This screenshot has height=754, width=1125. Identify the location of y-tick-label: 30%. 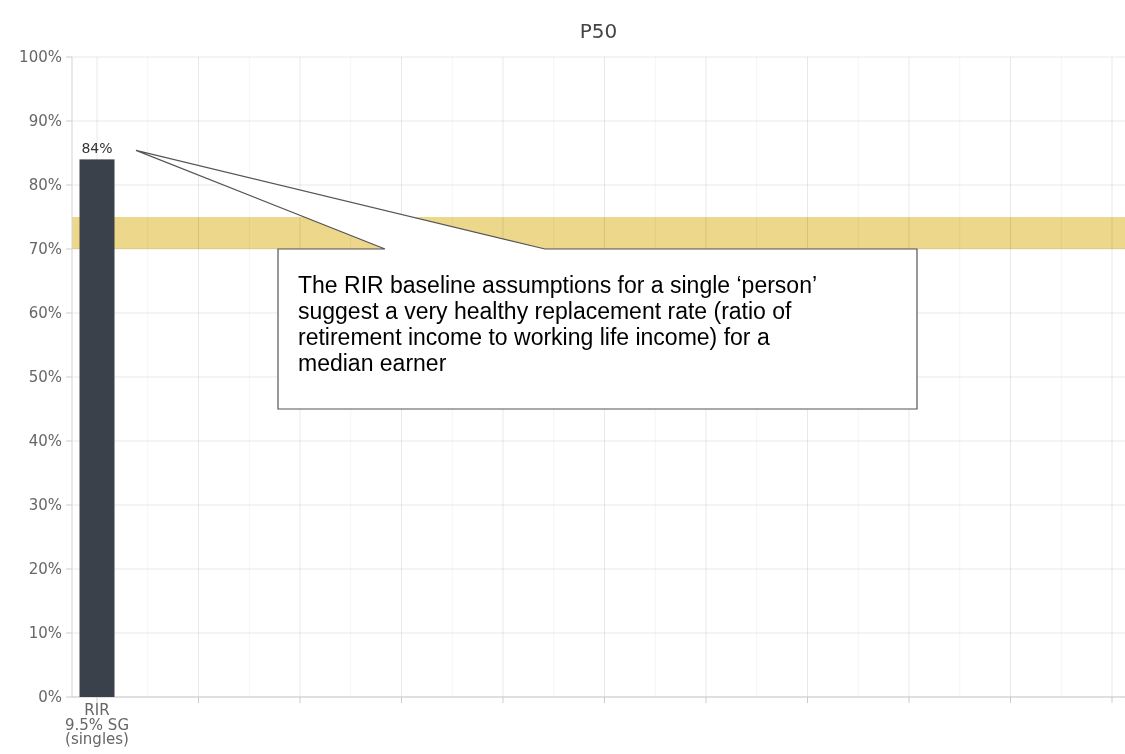
(45, 505).